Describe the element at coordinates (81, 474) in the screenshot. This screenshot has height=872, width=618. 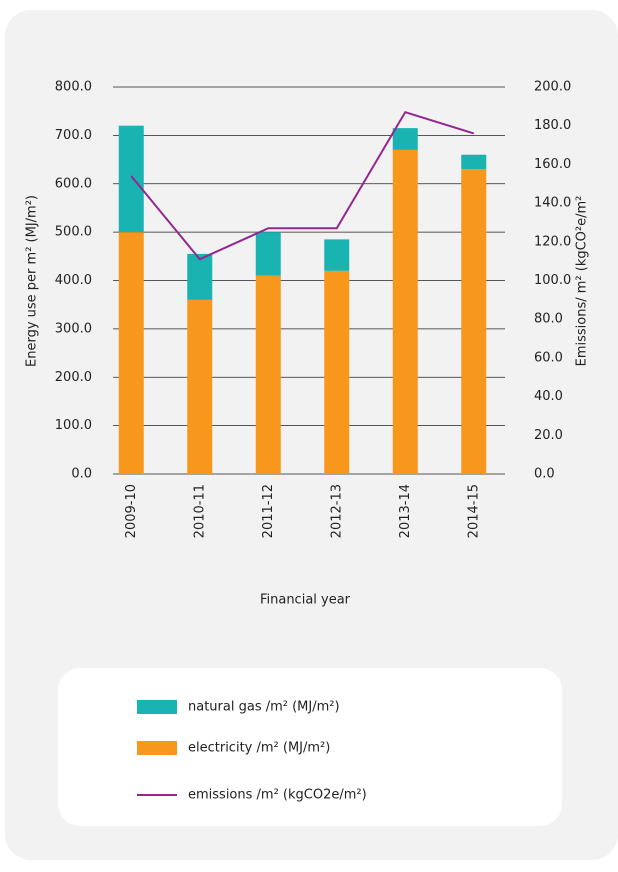
I see `y-tick-label: 0.0` at that location.